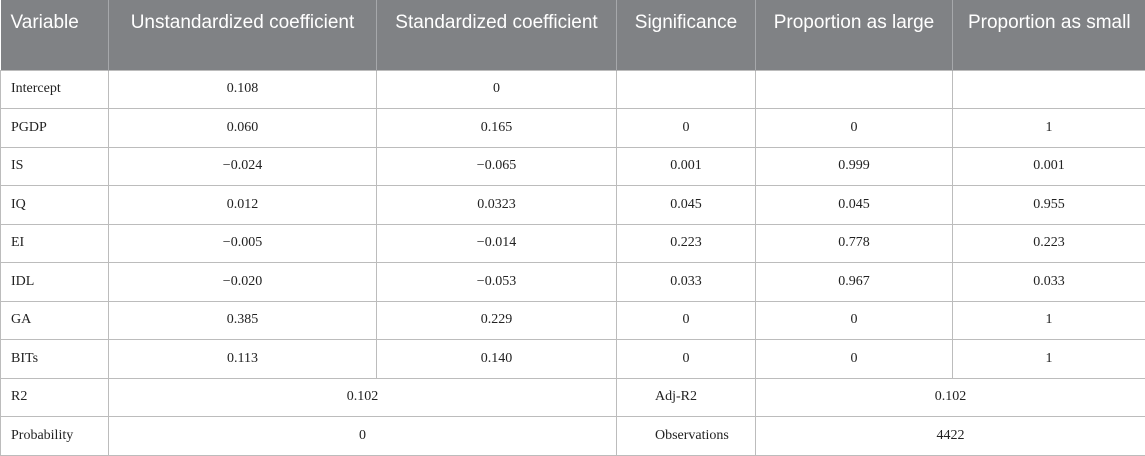 Image resolution: width=1145 pixels, height=456 pixels. Describe the element at coordinates (686, 243) in the screenshot. I see `cell-significance: 0.223` at that location.